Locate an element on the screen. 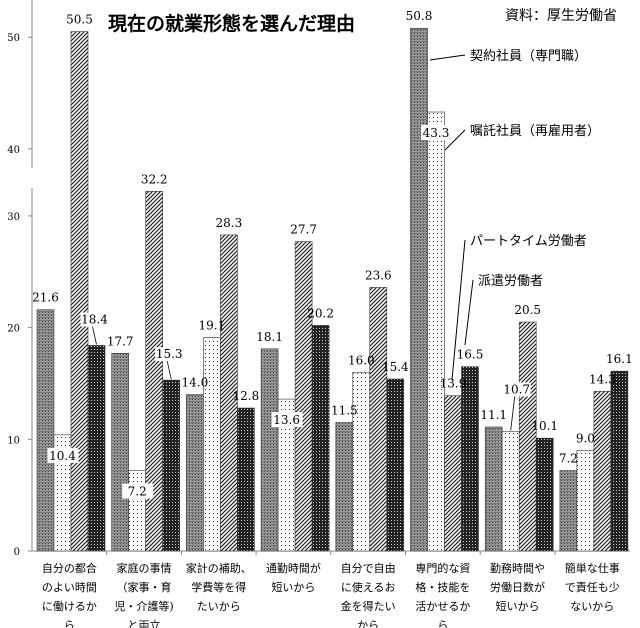  category-label: 学費等を得 is located at coordinates (218, 587).